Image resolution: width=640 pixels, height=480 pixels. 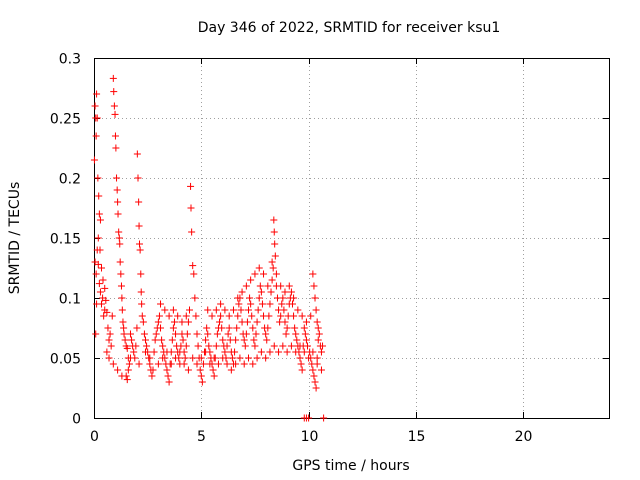 I want to click on y-tick-label: 0.05, so click(x=65, y=360).